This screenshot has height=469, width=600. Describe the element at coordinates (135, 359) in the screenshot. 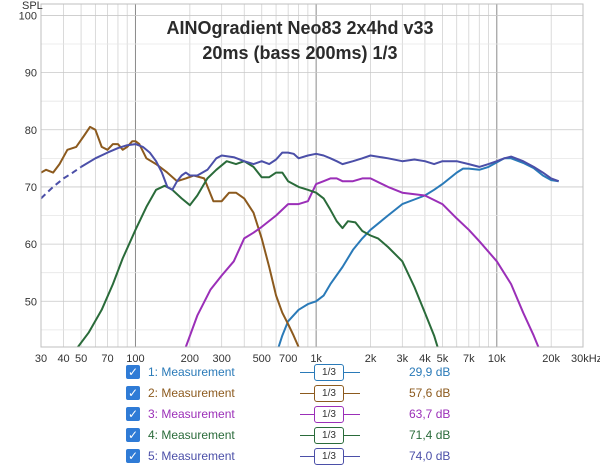

I see `x-tick-label: 100` at that location.